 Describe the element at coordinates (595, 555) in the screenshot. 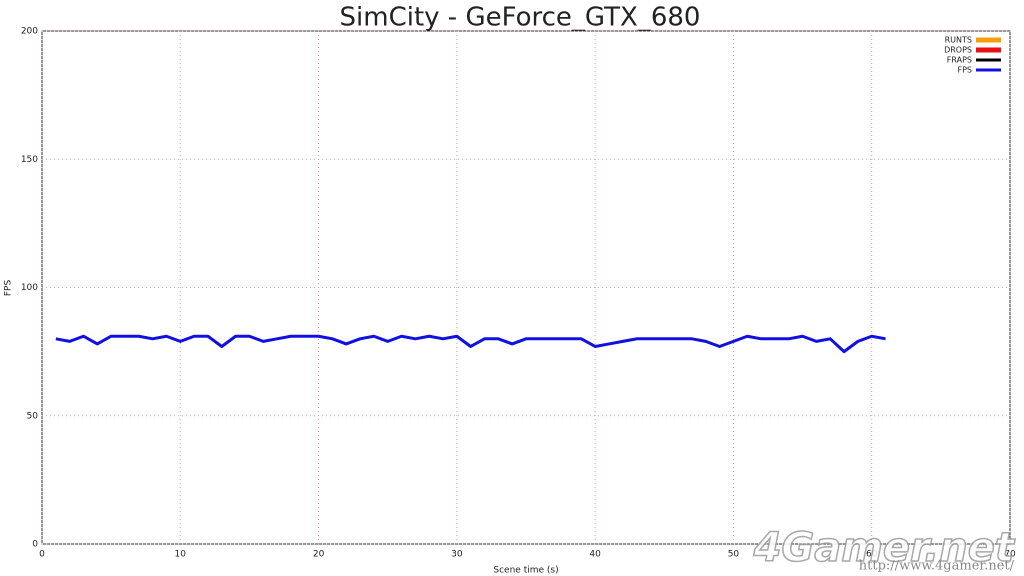

I see `x-tick-label: 40` at that location.